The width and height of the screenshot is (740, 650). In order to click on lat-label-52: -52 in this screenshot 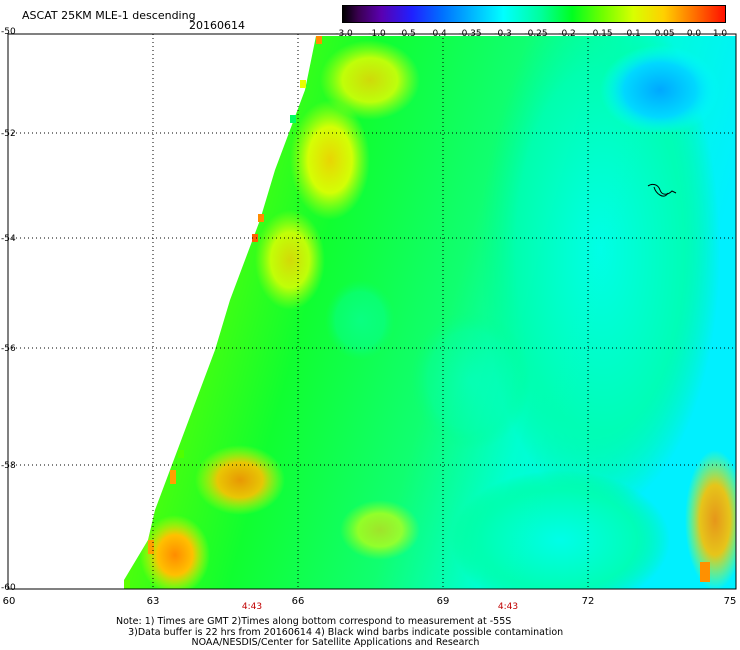, I will do `click(8, 134)`.